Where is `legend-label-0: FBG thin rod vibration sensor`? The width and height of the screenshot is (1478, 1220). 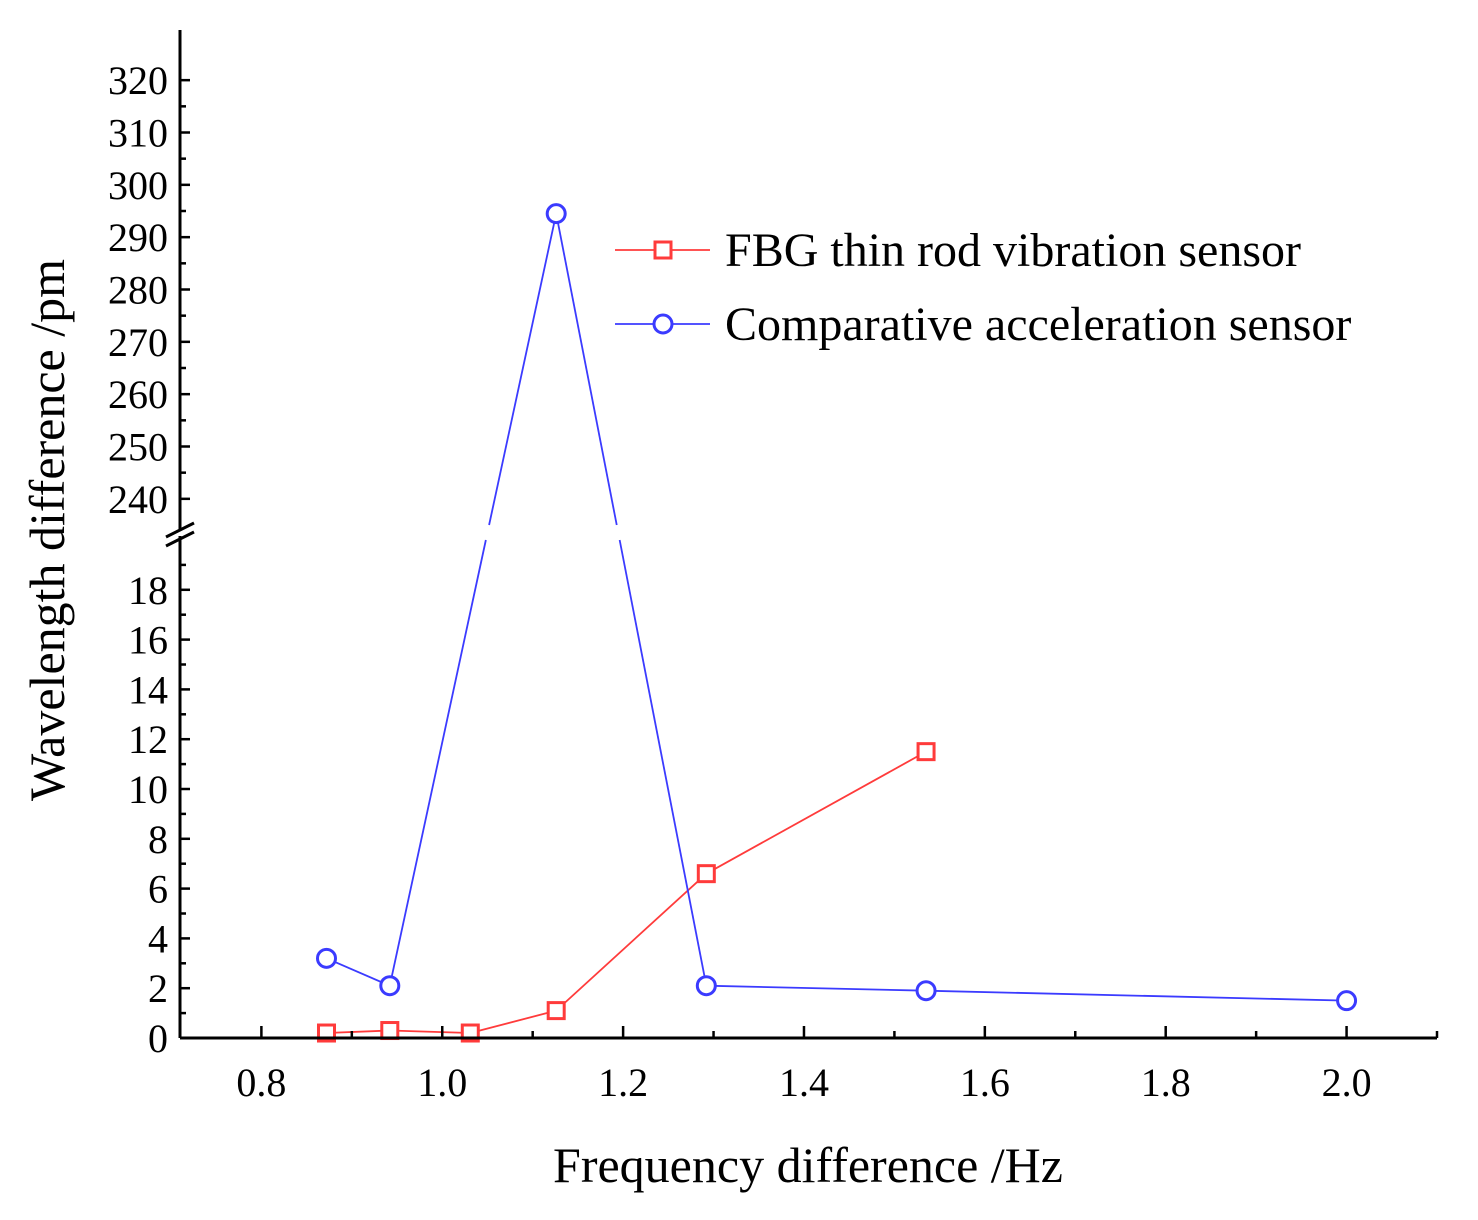
legend-label-0: FBG thin rod vibration sensor is located at coordinates (1013, 250).